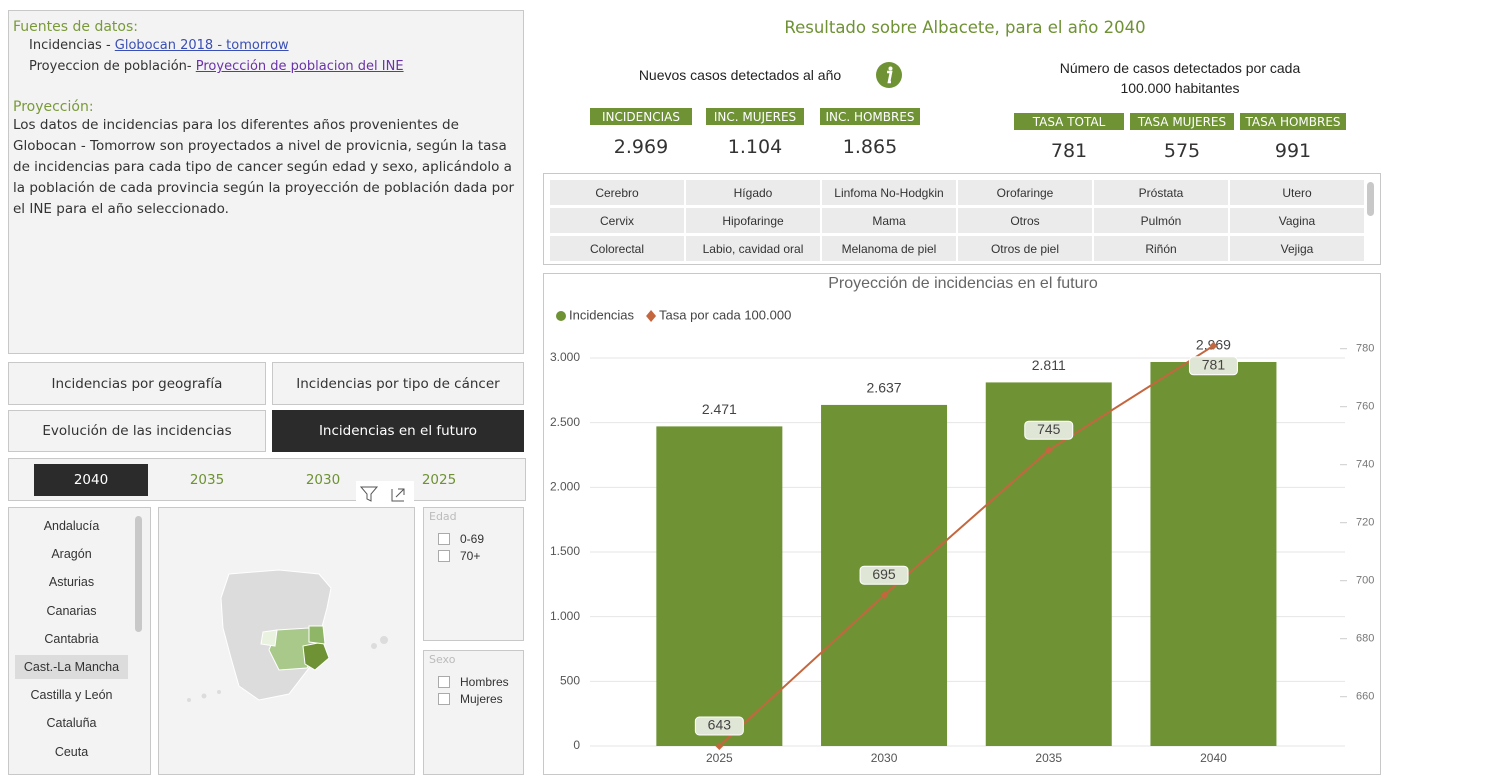  I want to click on kpi-label: TASA MUJERES, so click(1182, 121).